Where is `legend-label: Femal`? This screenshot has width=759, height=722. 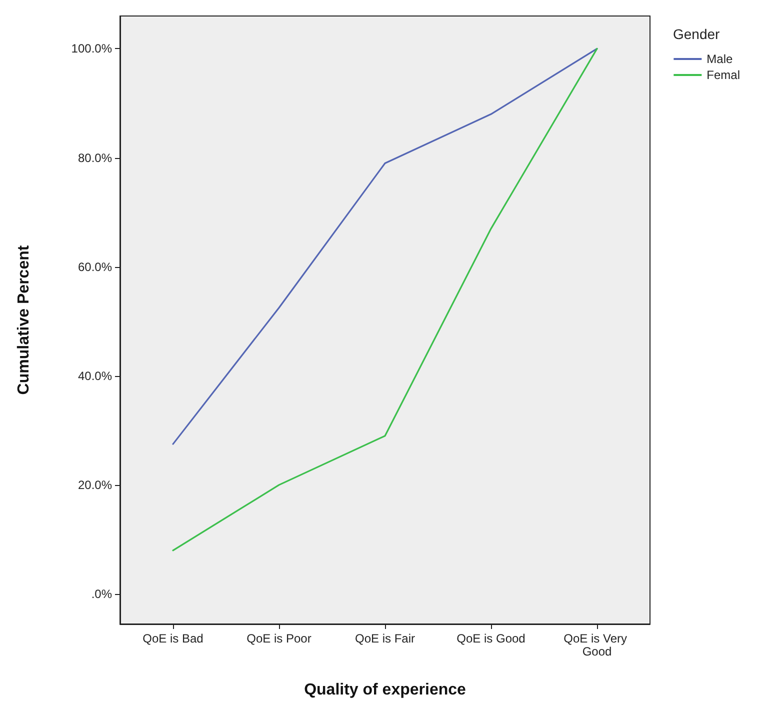
legend-label: Femal is located at coordinates (723, 75).